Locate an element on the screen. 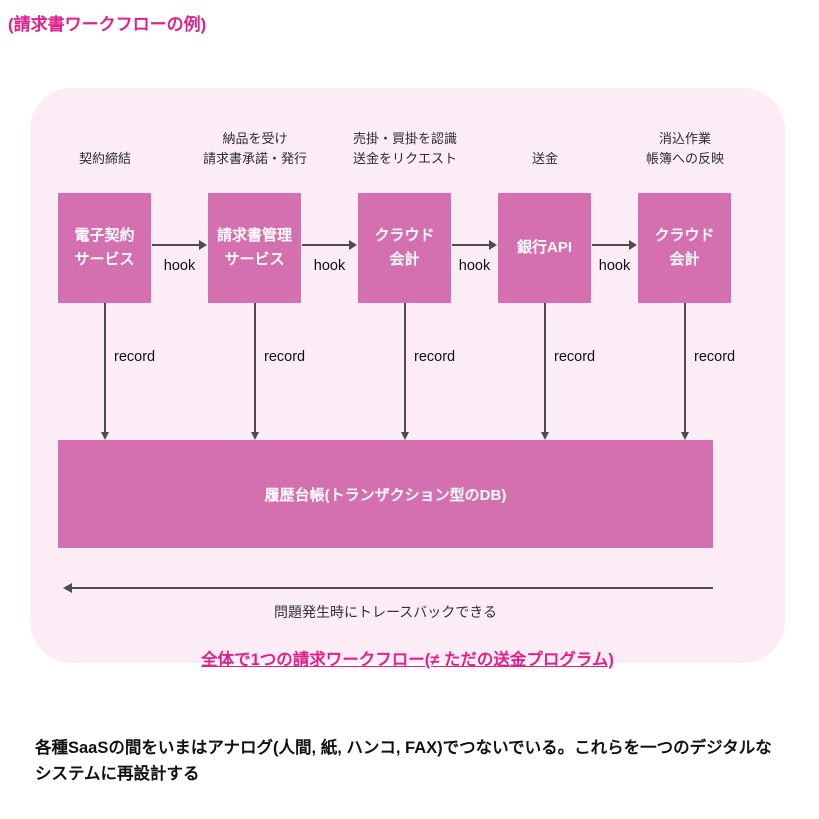  caption-line: 契約締結 is located at coordinates (104, 158).